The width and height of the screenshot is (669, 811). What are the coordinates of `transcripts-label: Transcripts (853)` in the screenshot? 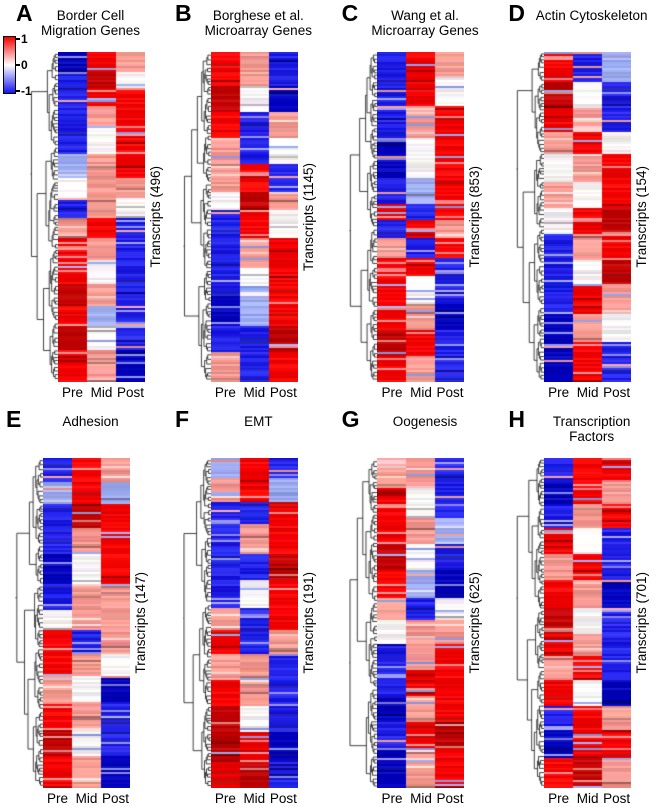 It's located at (475, 217).